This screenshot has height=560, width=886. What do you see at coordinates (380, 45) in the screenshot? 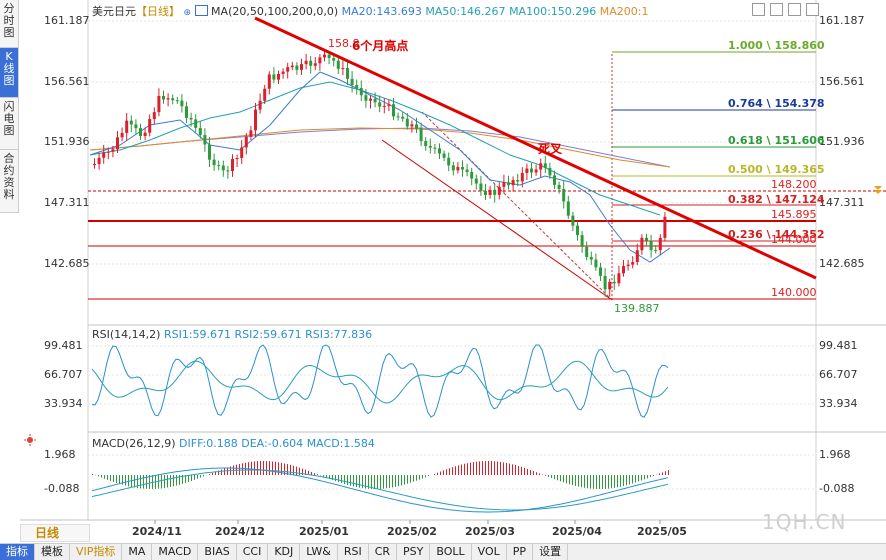
I see `high-note-label: 6个月高点` at bounding box center [380, 45].